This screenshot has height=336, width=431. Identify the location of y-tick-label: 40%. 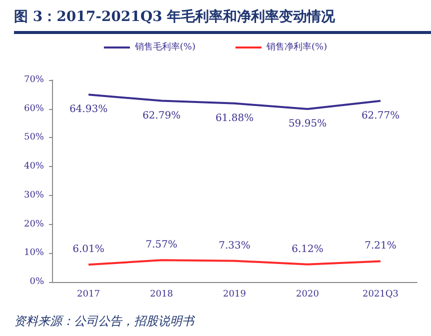
(34, 167).